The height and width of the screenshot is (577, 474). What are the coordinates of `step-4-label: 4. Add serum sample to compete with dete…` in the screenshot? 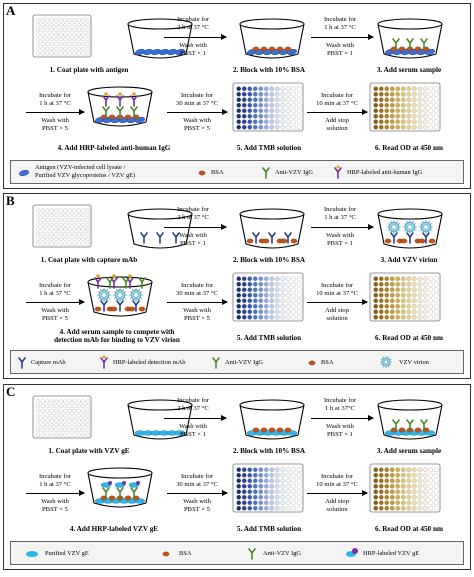 It's located at (117, 336).